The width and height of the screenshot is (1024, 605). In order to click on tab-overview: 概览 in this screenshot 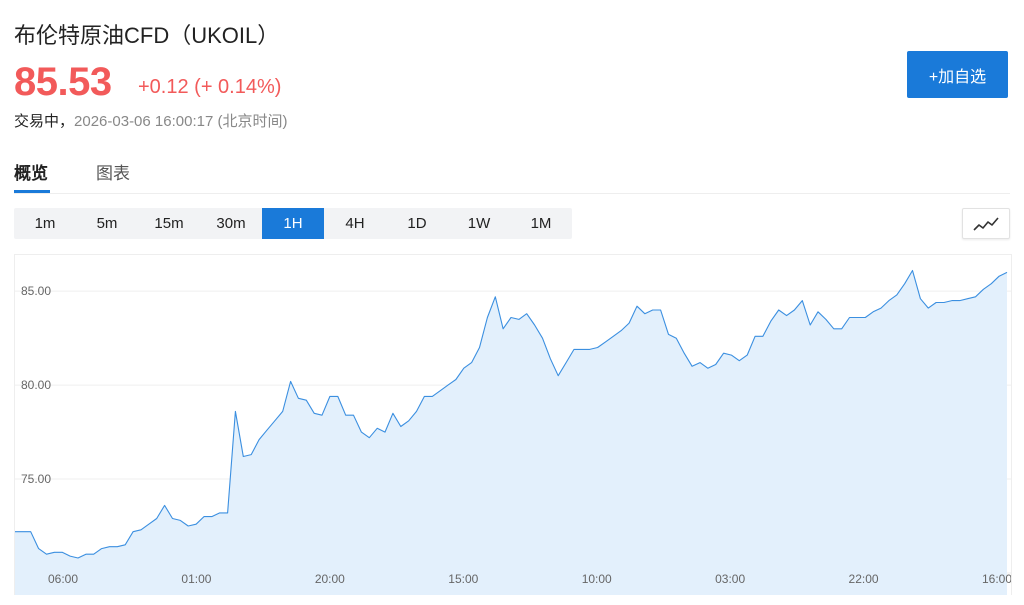, I will do `click(31, 173)`.